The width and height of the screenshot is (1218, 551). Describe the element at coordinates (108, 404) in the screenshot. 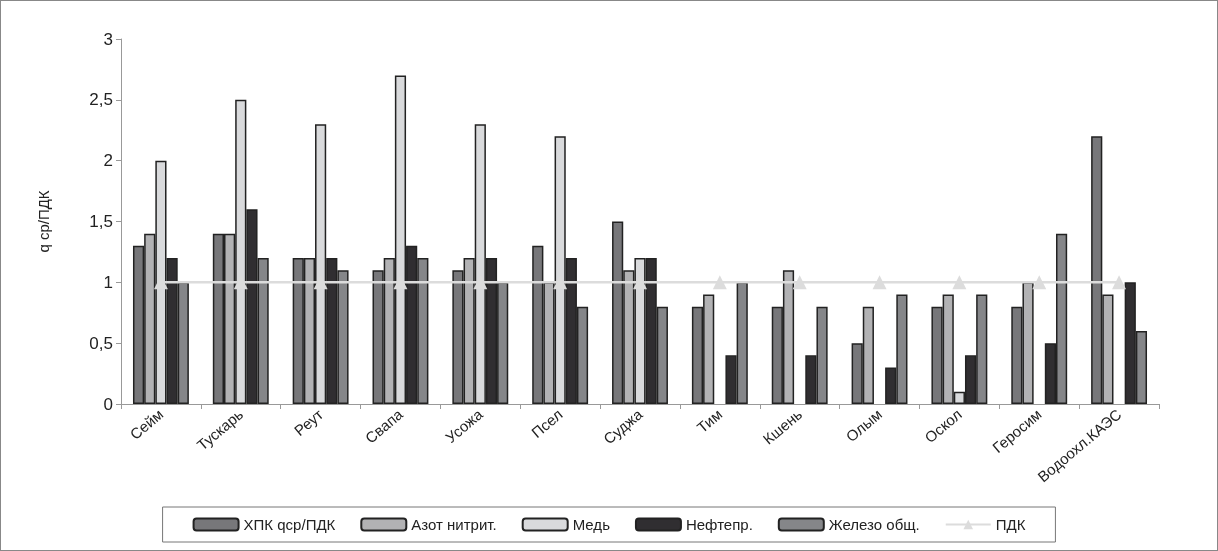

I see `y-tick-label: 0` at that location.